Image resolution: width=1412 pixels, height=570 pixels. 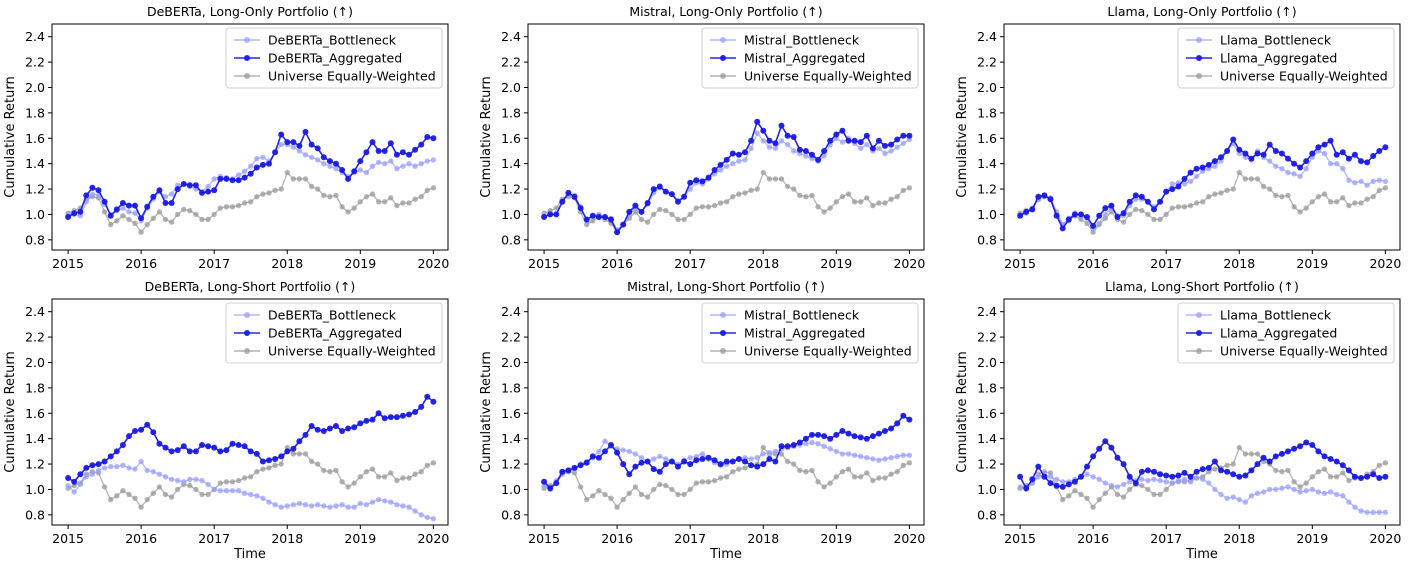 What do you see at coordinates (511, 214) in the screenshot?
I see `y-tick-label: 1.0` at bounding box center [511, 214].